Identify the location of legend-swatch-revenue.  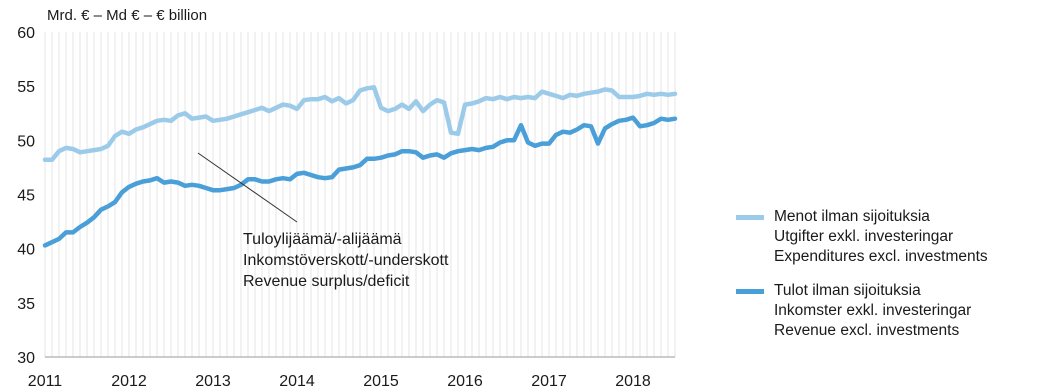
(750, 291).